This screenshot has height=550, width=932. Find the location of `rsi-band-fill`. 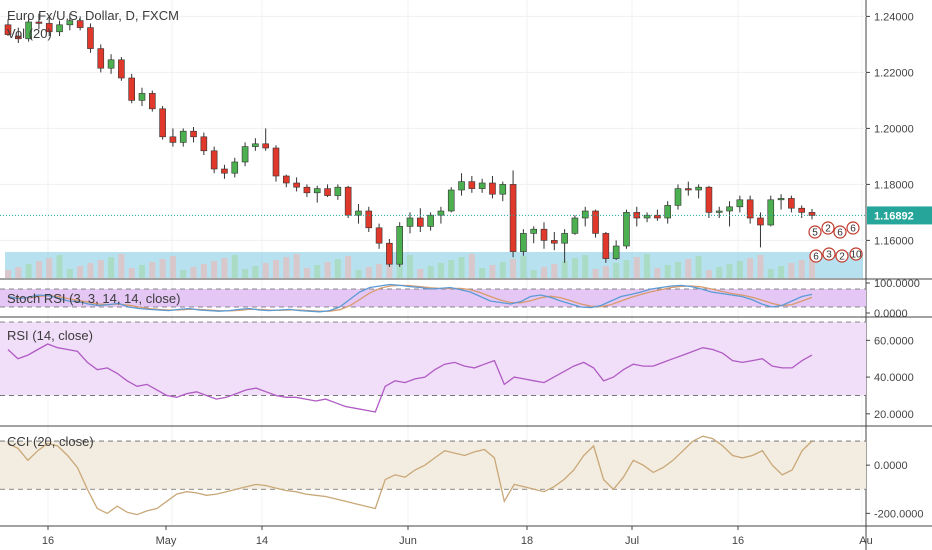

rsi-band-fill is located at coordinates (433, 359).